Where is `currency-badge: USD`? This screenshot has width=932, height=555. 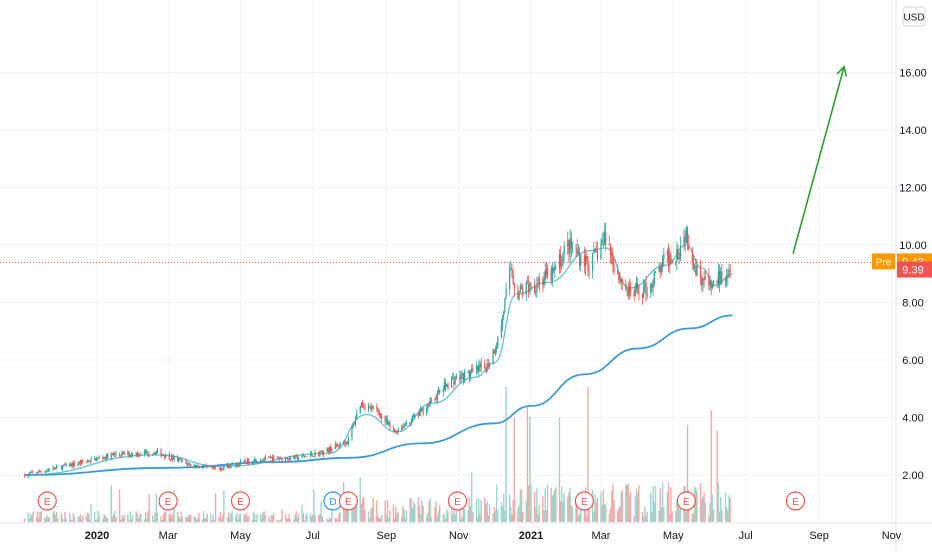
currency-badge: USD is located at coordinates (914, 16).